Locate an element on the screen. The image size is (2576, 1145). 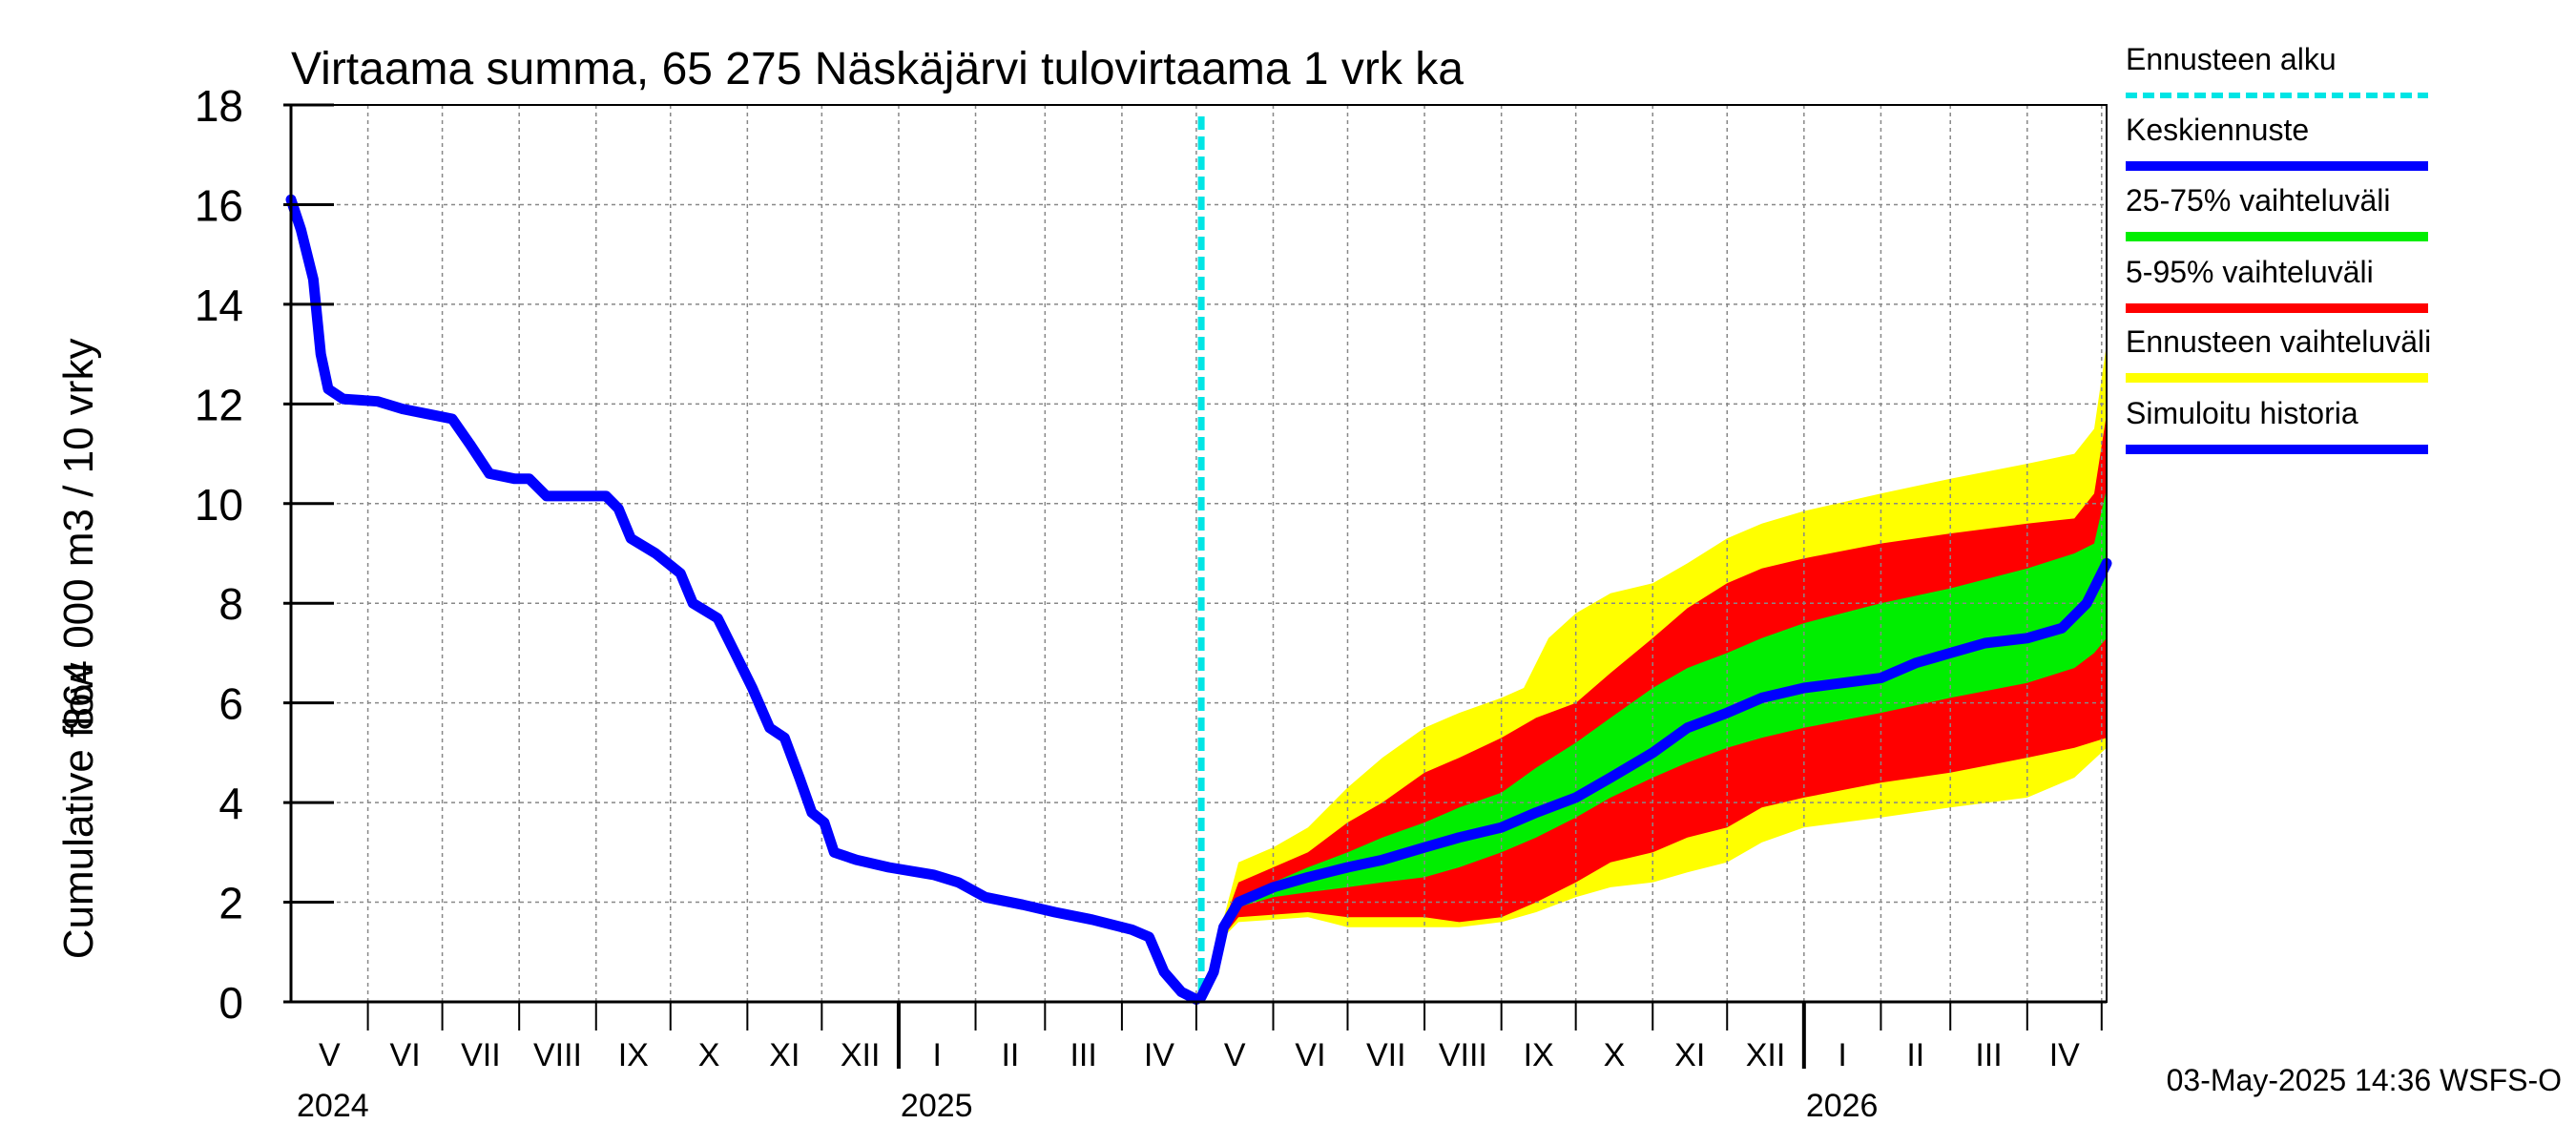
y-tick-label: 8 is located at coordinates (230, 604).